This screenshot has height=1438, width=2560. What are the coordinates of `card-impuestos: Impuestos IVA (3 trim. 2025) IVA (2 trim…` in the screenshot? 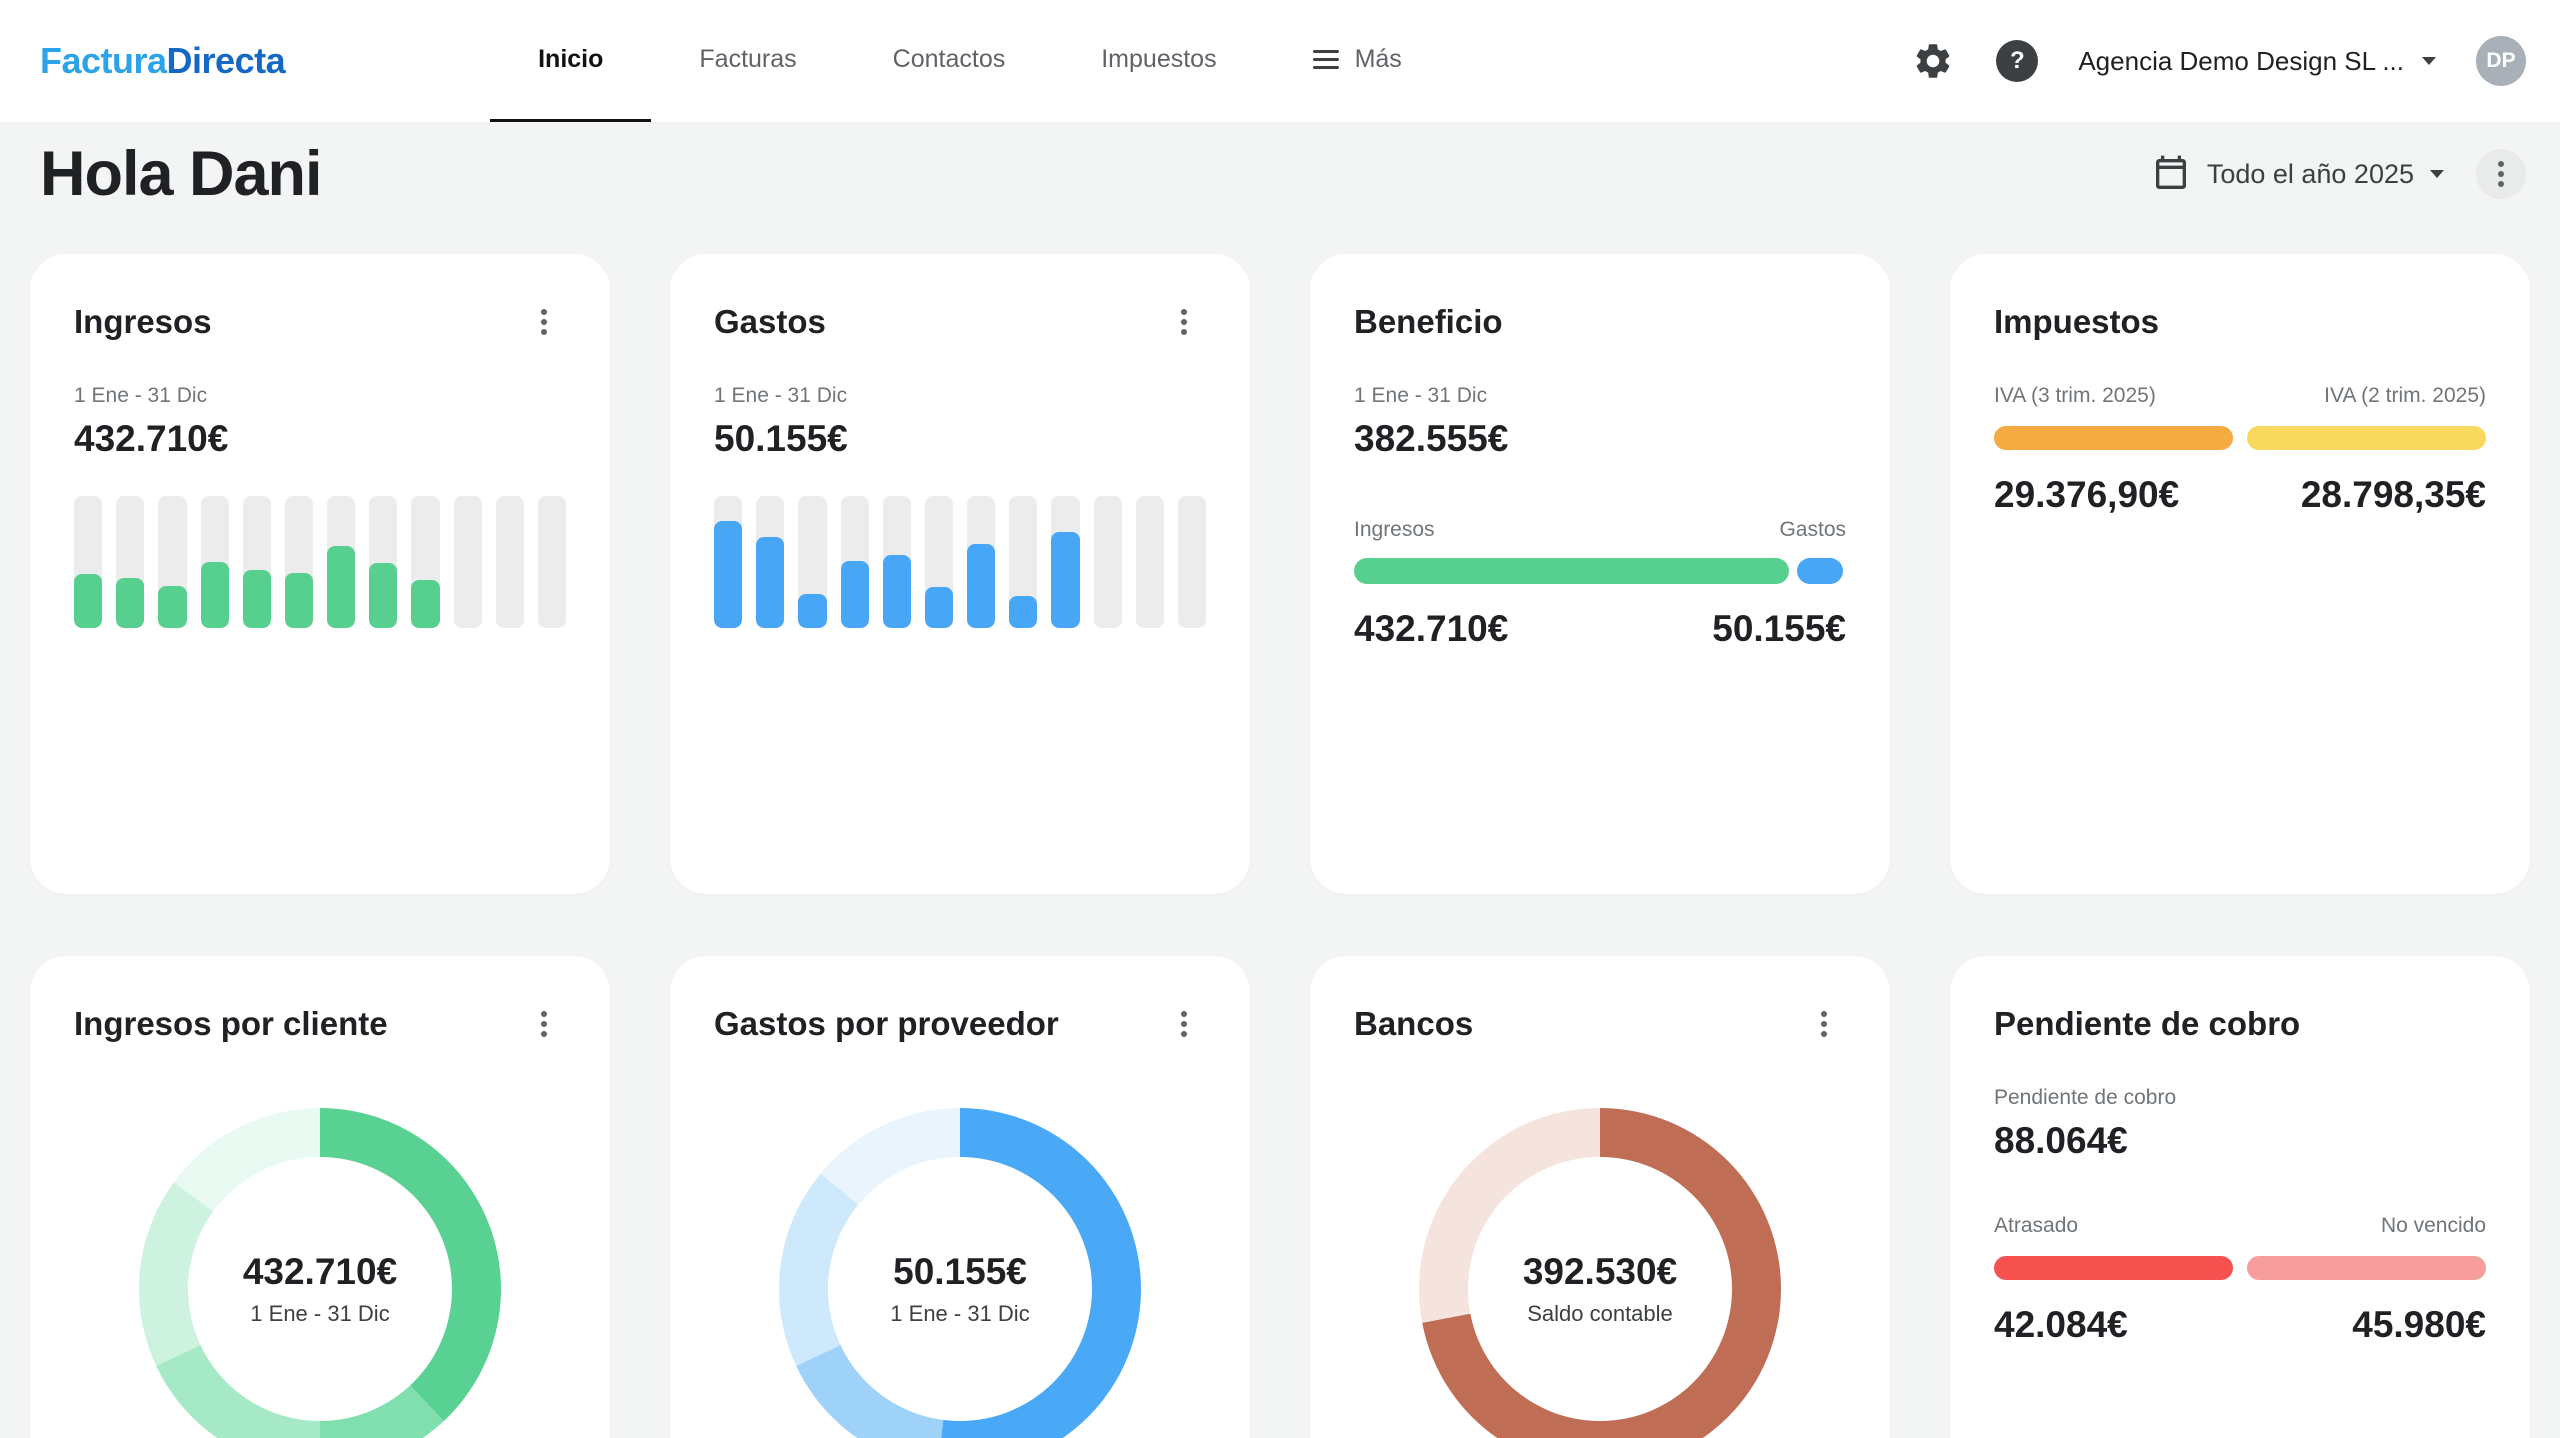 It's located at (2240, 574).